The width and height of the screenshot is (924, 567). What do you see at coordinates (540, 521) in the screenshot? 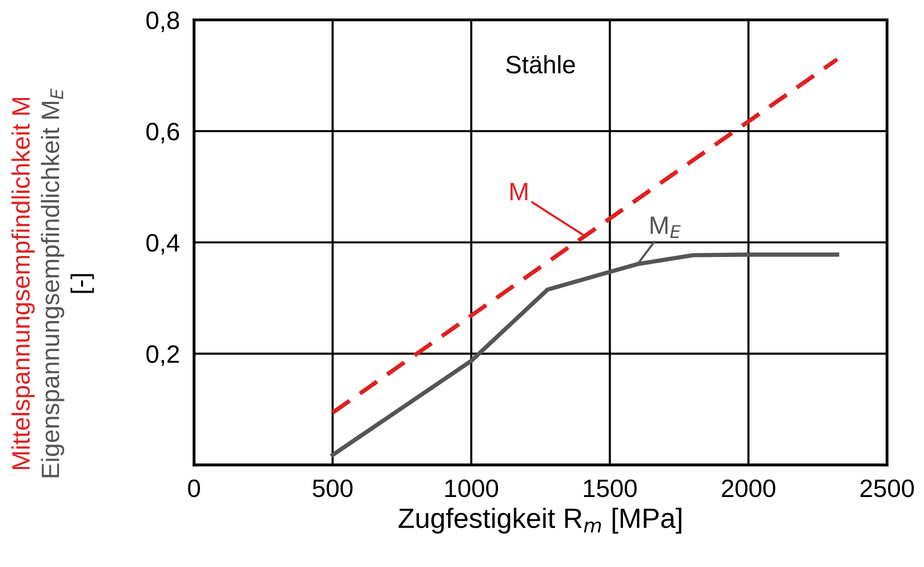
I see `x-axis-title: Zugfestigkeit R$_{m}$ [MPa]` at bounding box center [540, 521].